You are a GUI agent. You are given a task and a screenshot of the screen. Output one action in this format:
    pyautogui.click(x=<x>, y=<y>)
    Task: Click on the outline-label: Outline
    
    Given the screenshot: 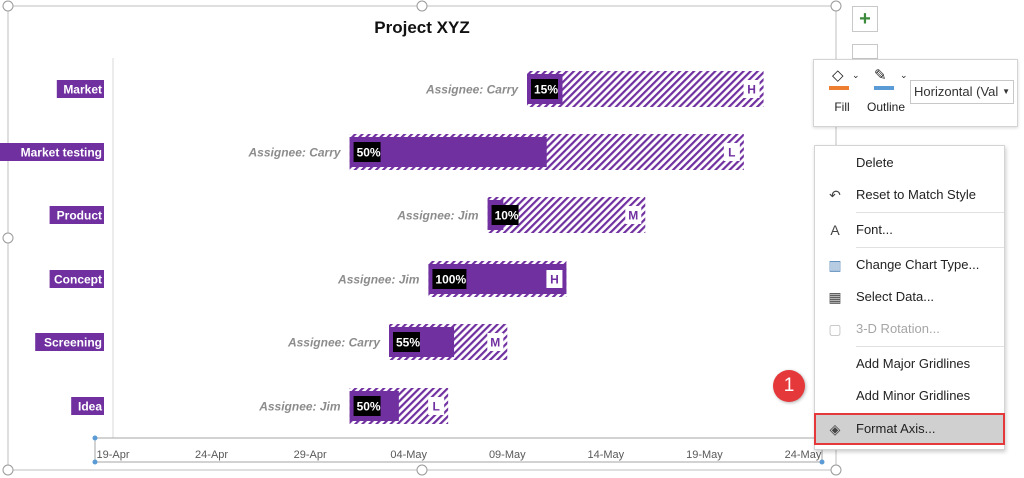 What is the action you would take?
    pyautogui.click(x=886, y=107)
    